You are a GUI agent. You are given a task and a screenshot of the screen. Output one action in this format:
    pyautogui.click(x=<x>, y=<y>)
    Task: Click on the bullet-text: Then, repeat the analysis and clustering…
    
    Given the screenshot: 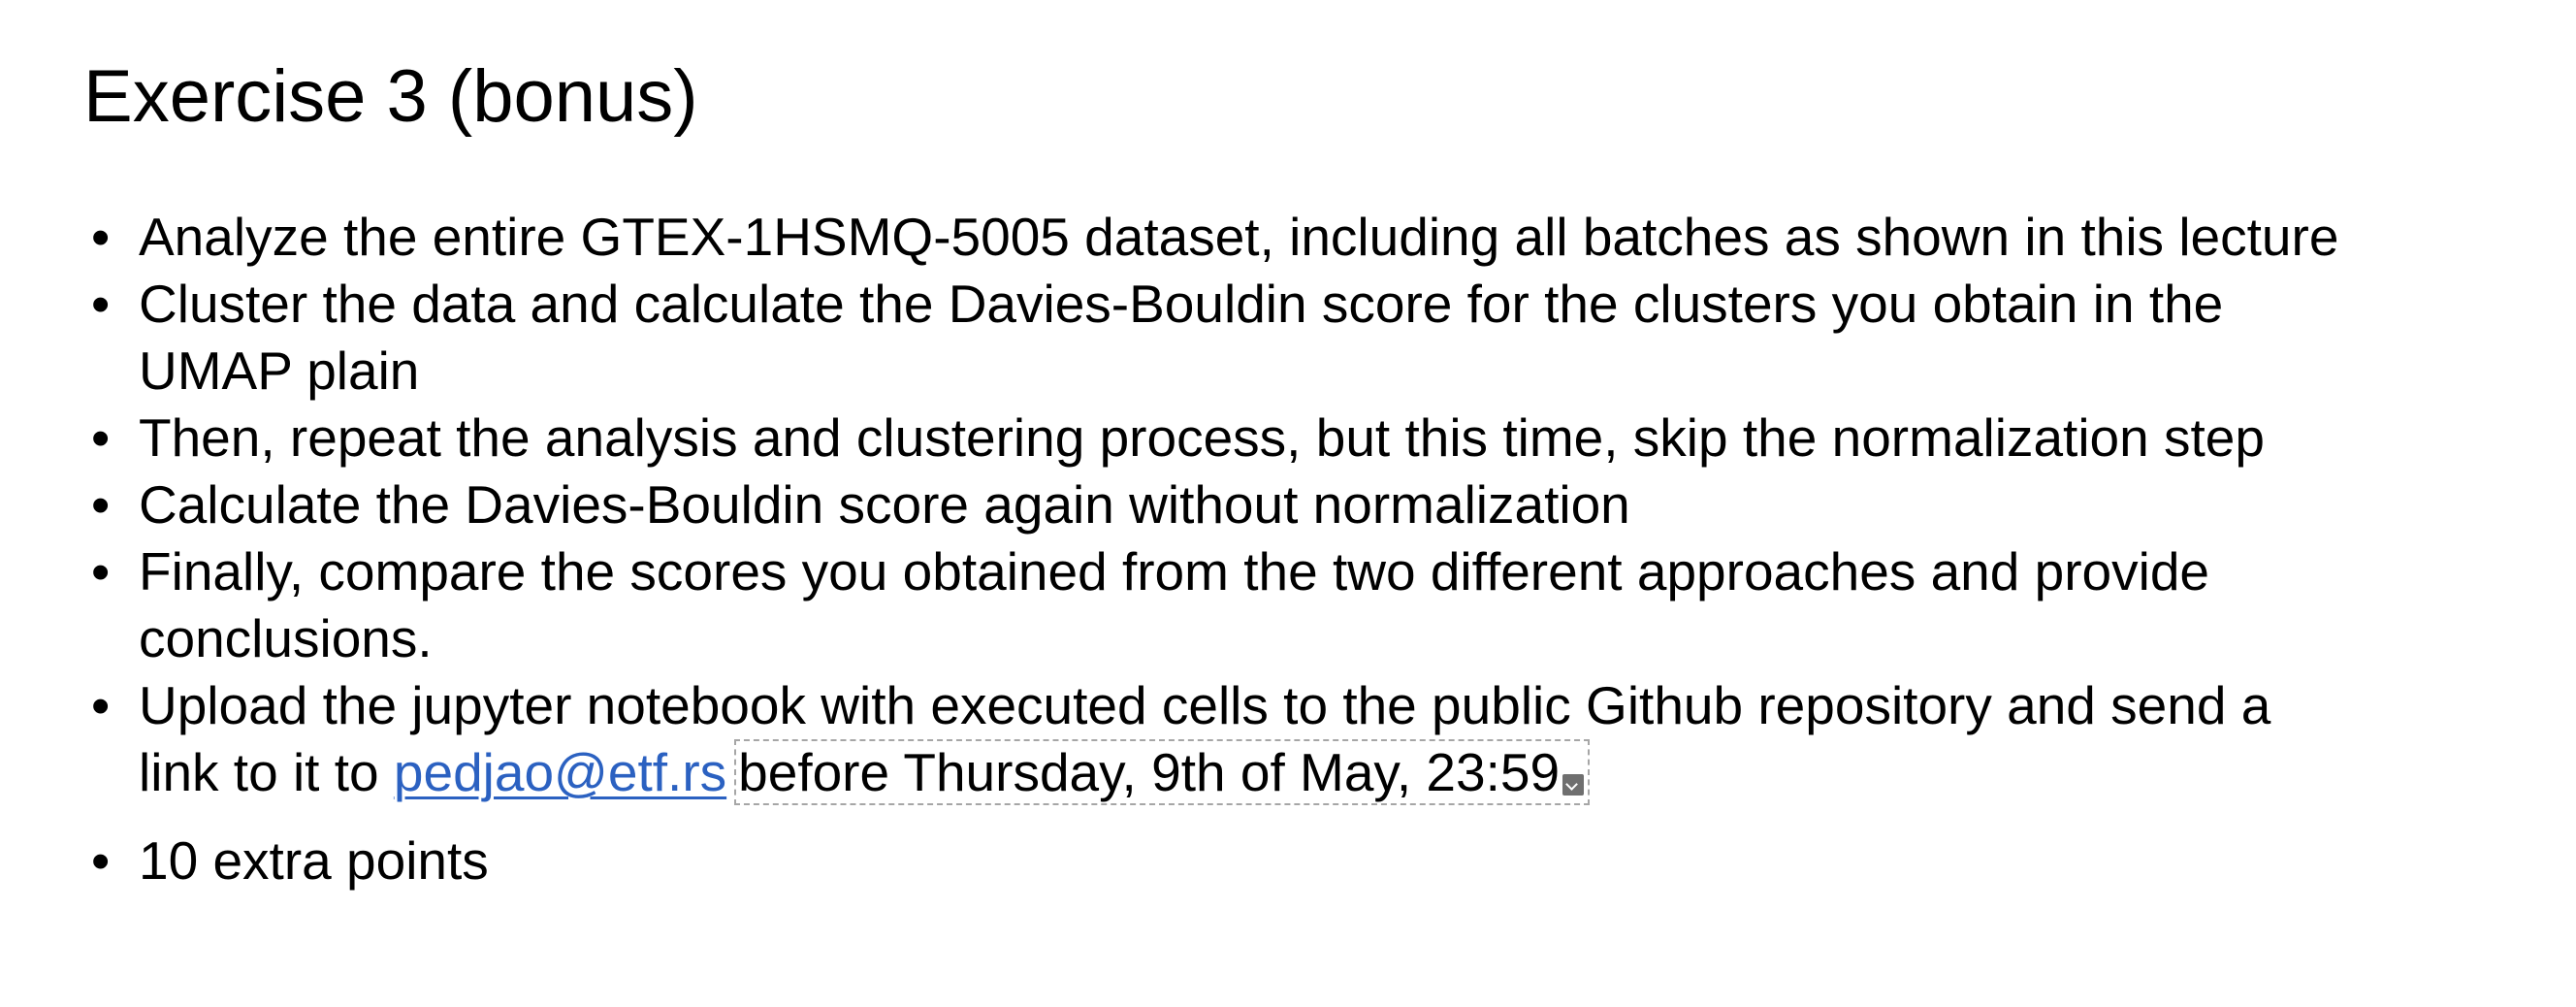 What is the action you would take?
    pyautogui.click(x=1202, y=437)
    